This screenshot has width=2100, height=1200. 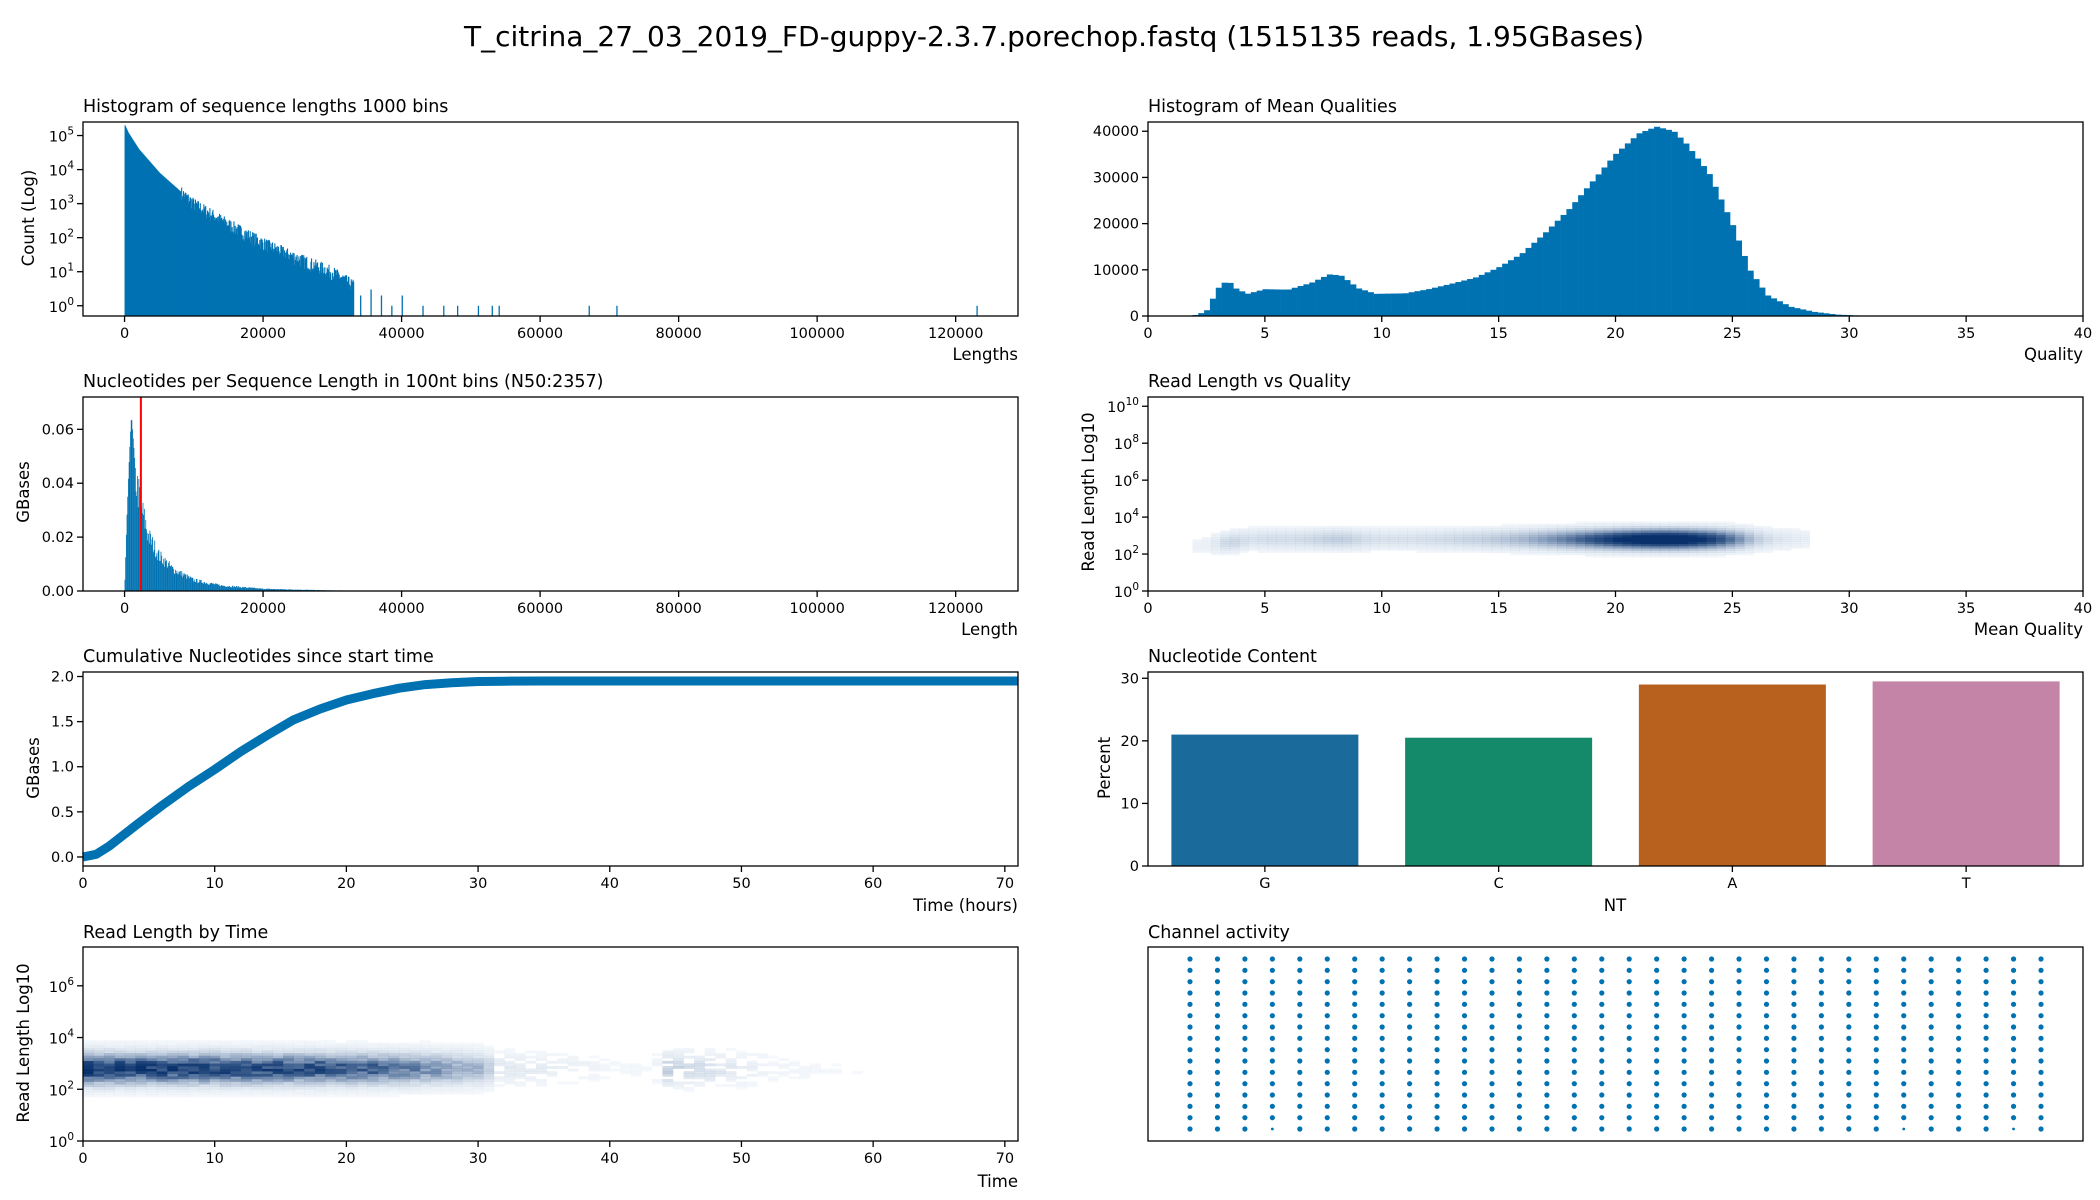 What do you see at coordinates (214, 884) in the screenshot?
I see `cumulative-xtick-label: 10` at bounding box center [214, 884].